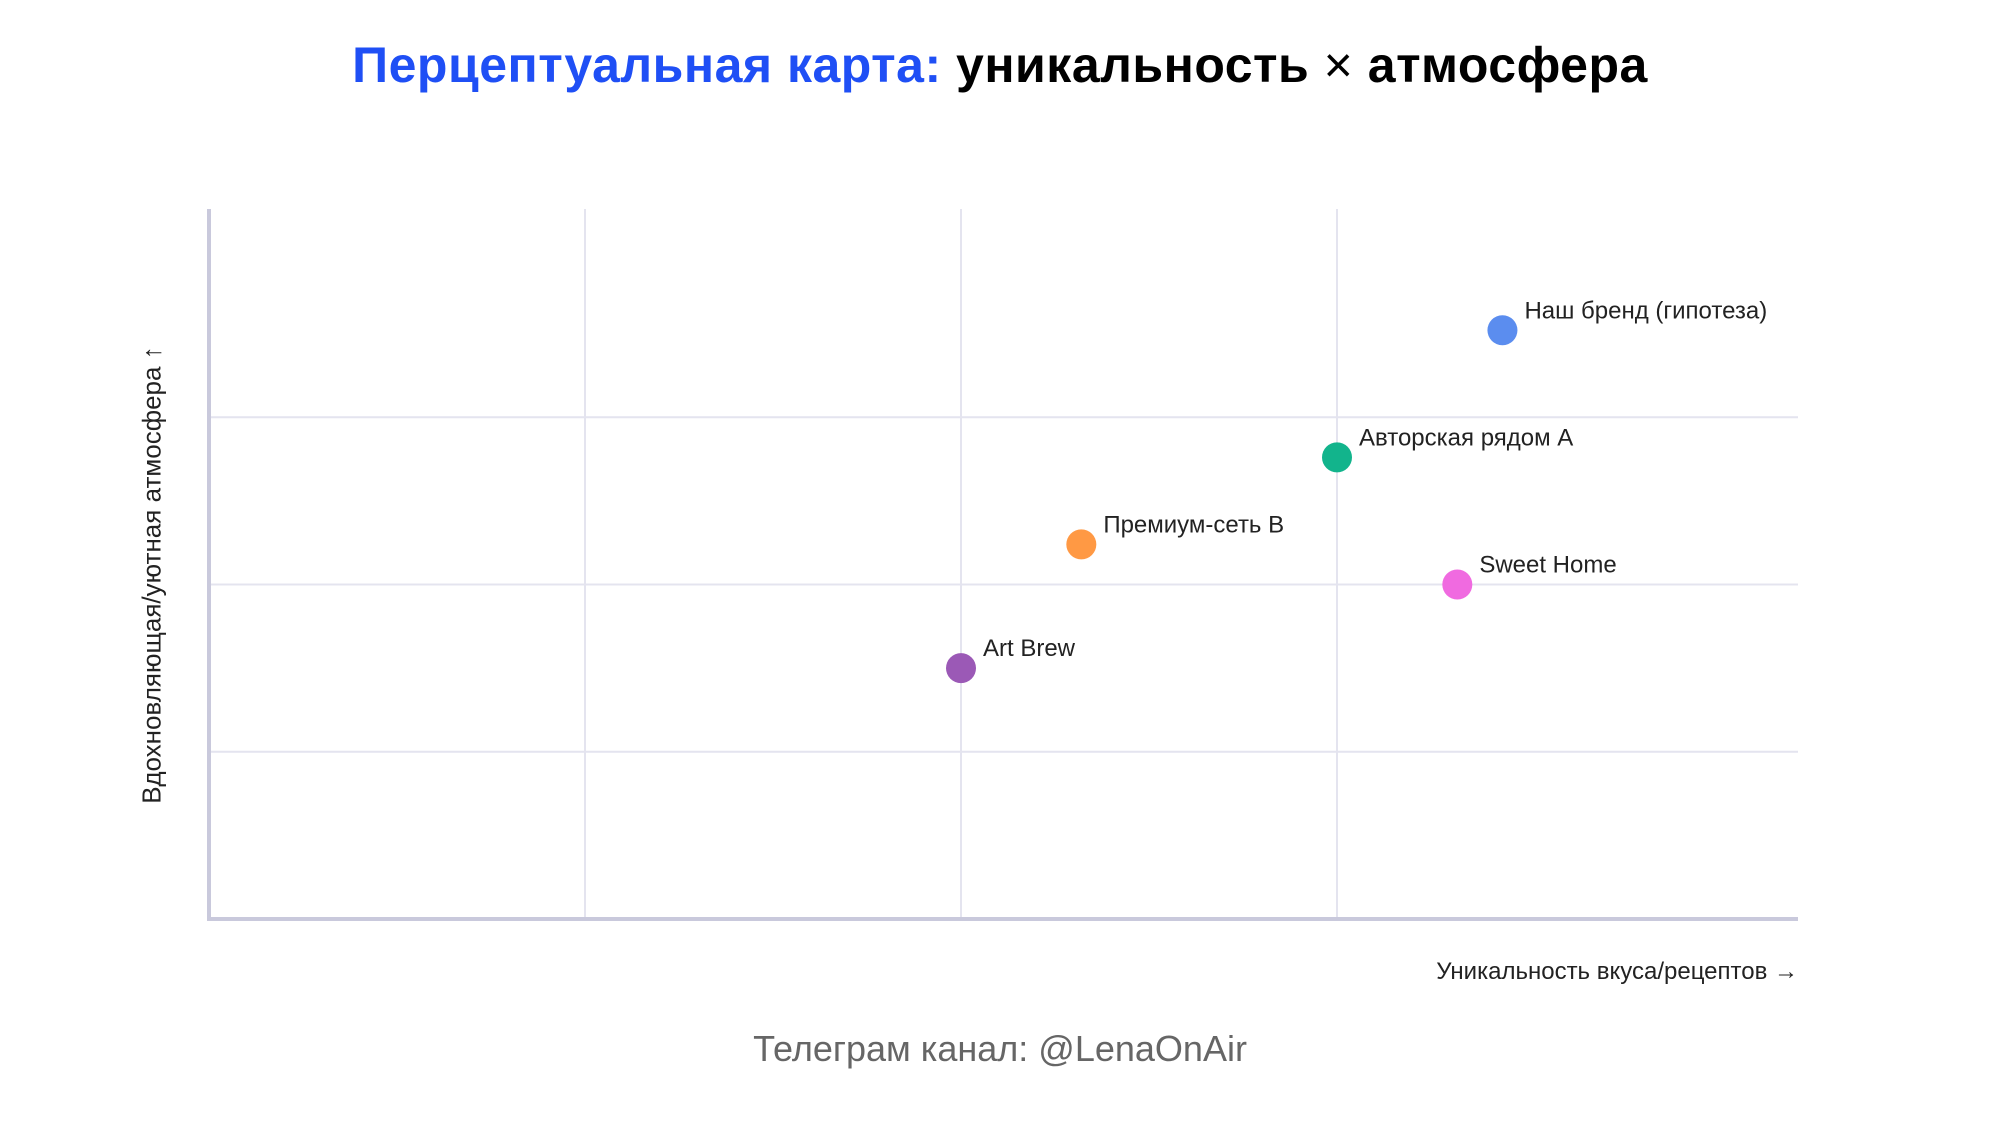  I want to click on point-label: Наш бренд (гипотеза), so click(1645, 310).